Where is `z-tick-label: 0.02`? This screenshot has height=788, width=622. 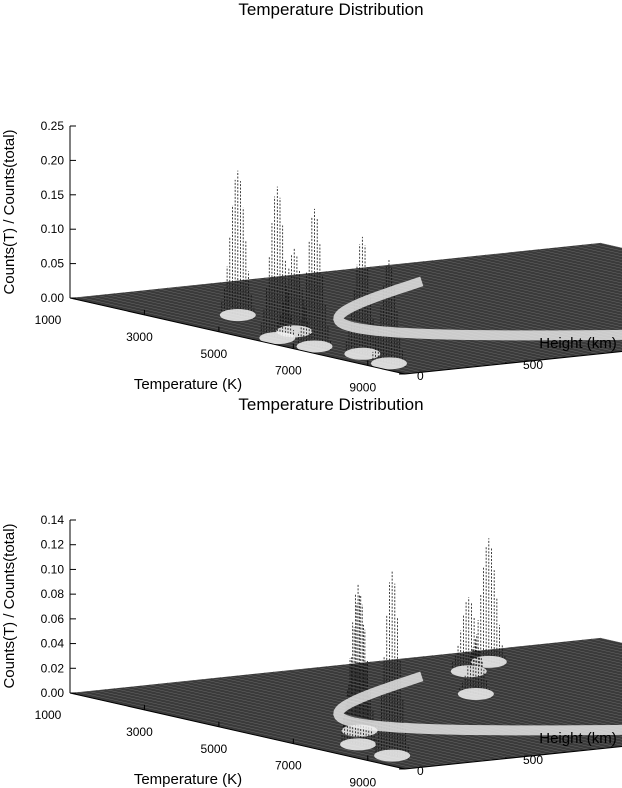
z-tick-label: 0.02 is located at coordinates (53, 668).